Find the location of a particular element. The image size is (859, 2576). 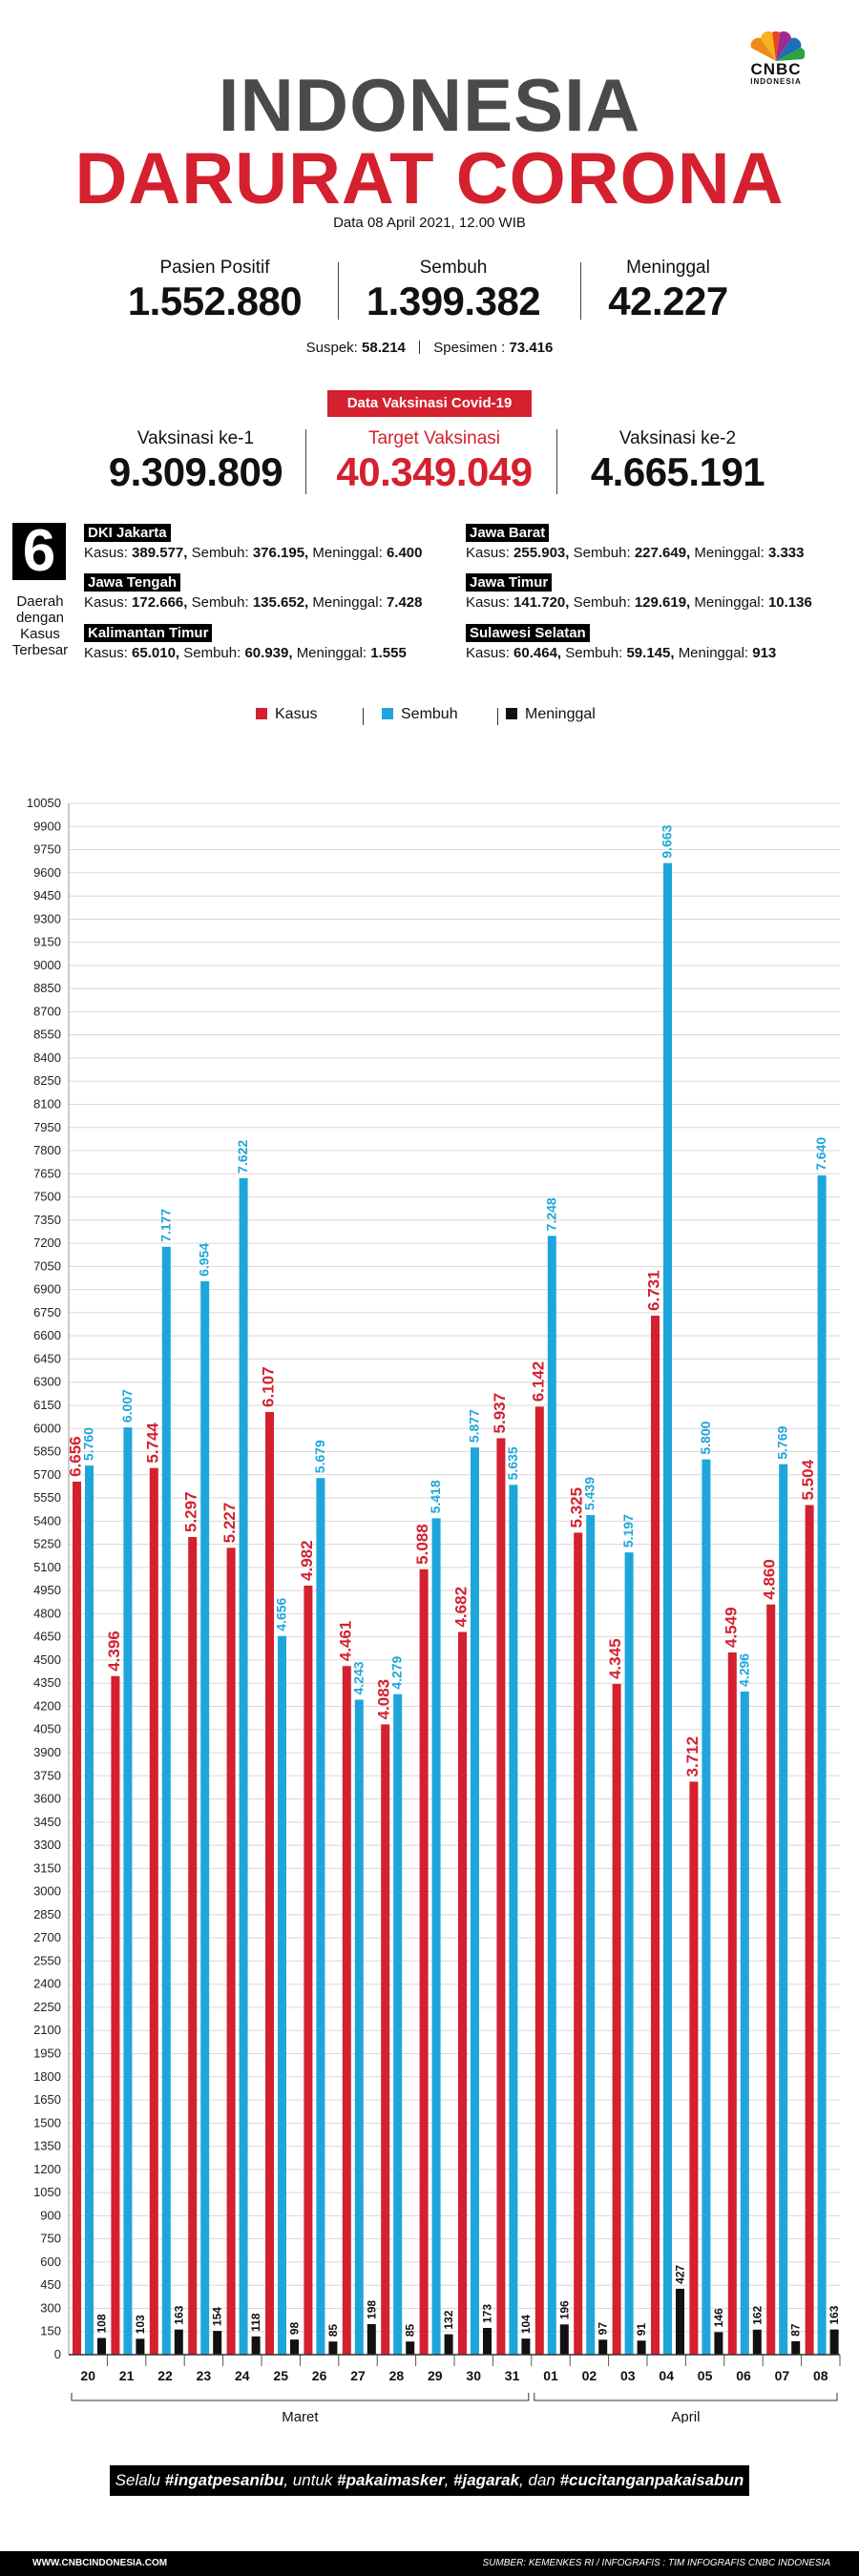

data-label-meninggal: 427 is located at coordinates (680, 2274).